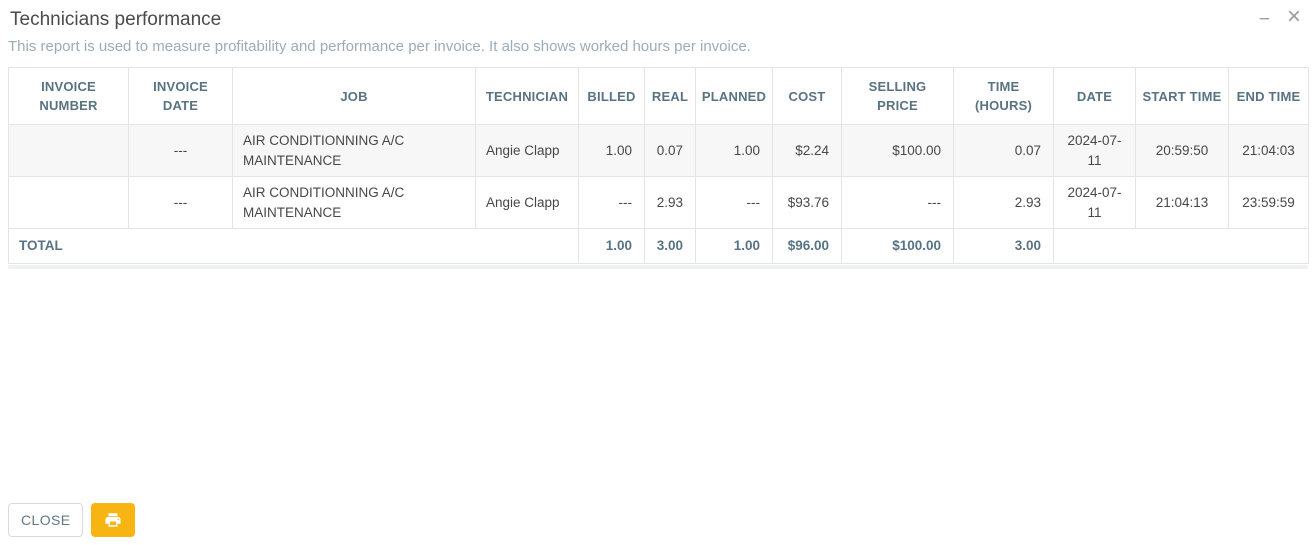  Describe the element at coordinates (1279, 16) in the screenshot. I see `window-controls: − ×` at that location.